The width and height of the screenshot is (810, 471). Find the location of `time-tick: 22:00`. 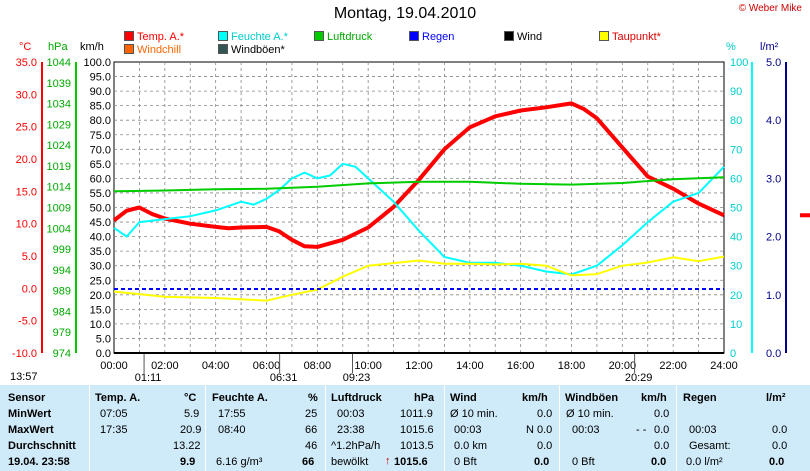

time-tick: 22:00 is located at coordinates (673, 366).